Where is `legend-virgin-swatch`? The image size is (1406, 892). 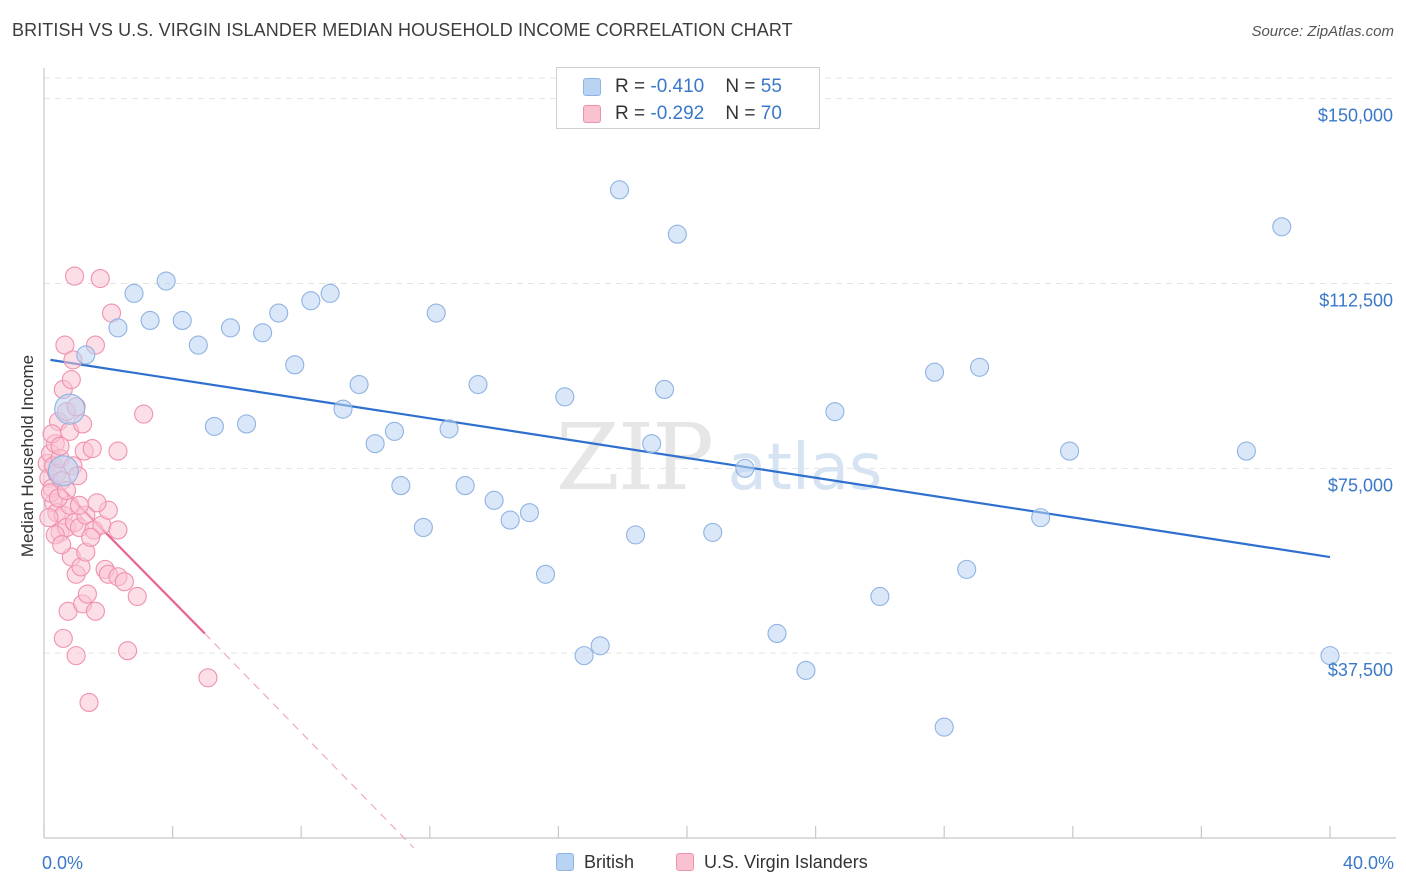 legend-virgin-swatch is located at coordinates (685, 862).